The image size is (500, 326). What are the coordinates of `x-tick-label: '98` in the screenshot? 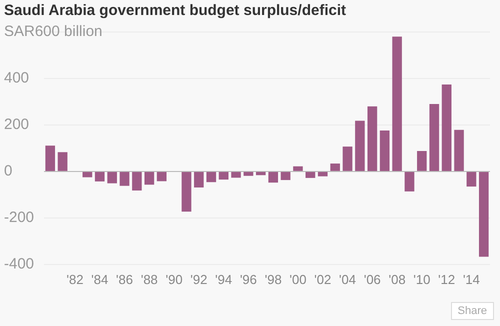 It's located at (273, 279).